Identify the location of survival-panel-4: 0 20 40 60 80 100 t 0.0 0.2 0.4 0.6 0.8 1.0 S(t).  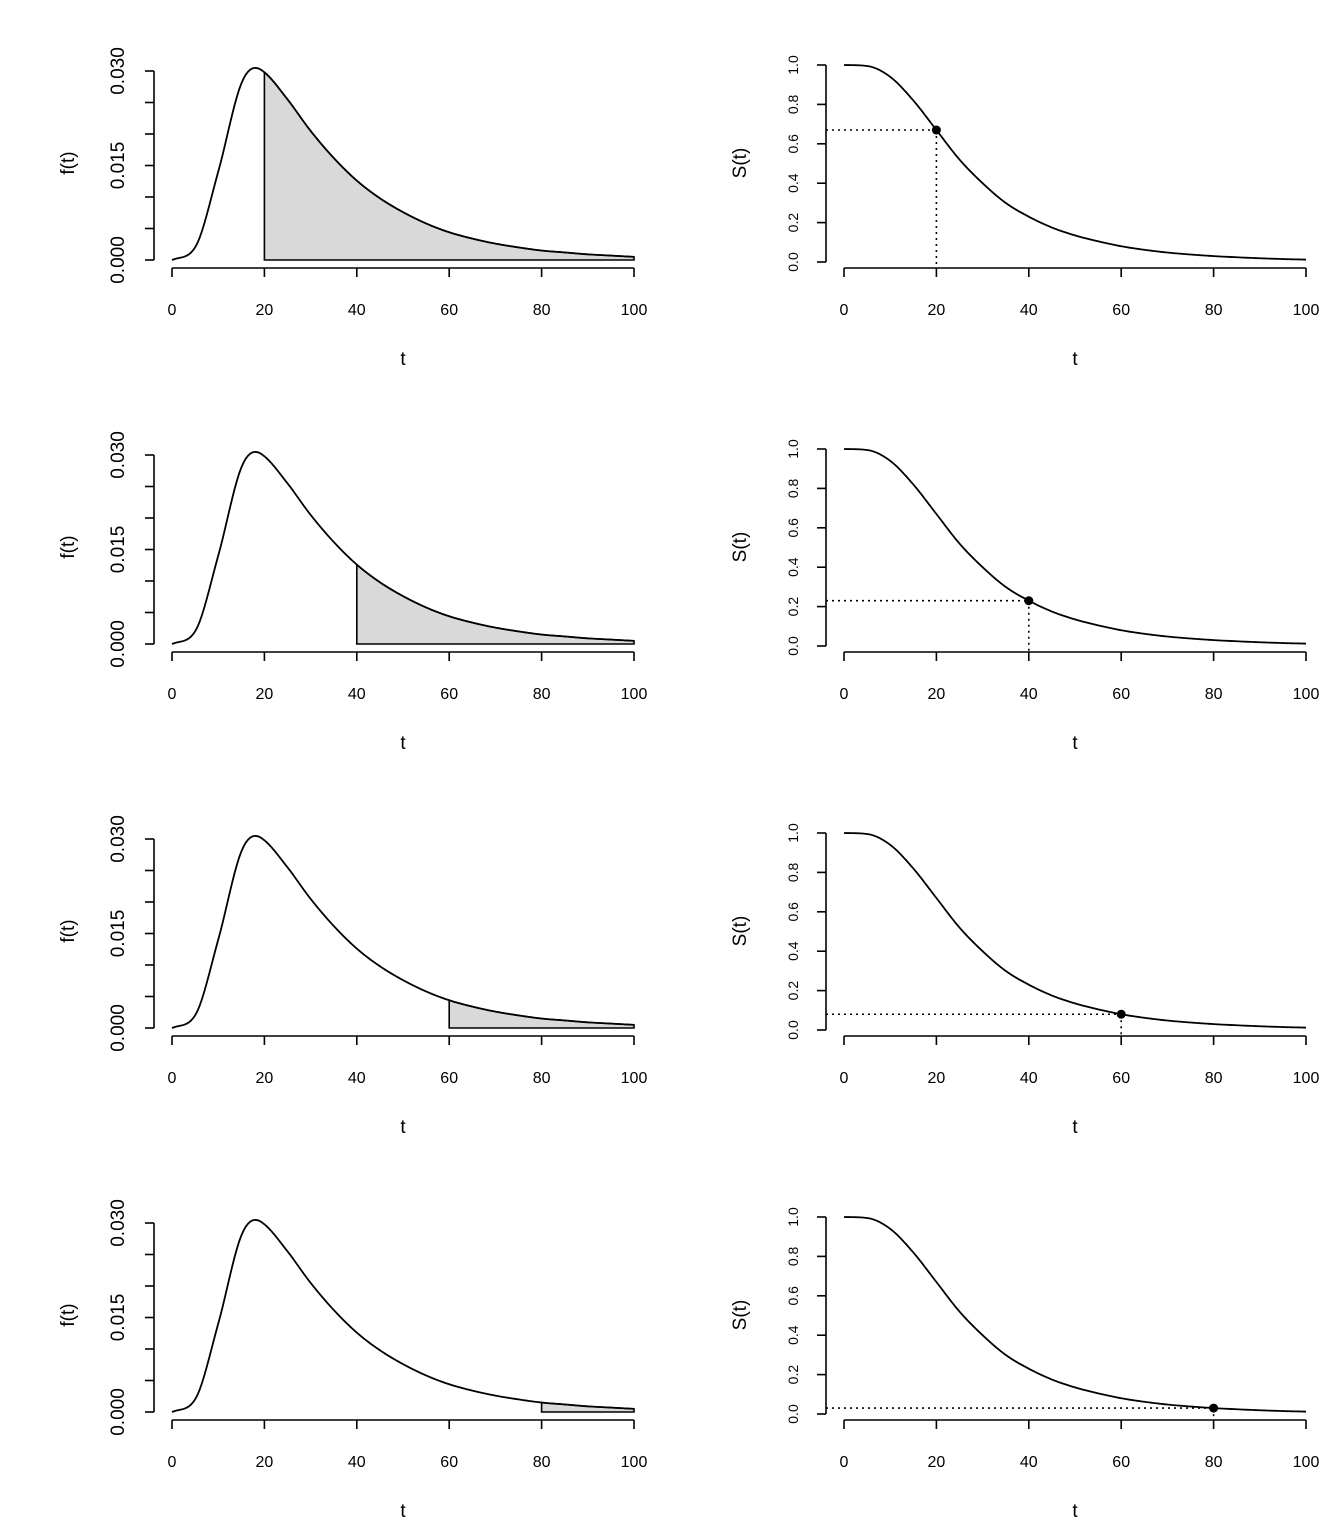
(1024, 1364).